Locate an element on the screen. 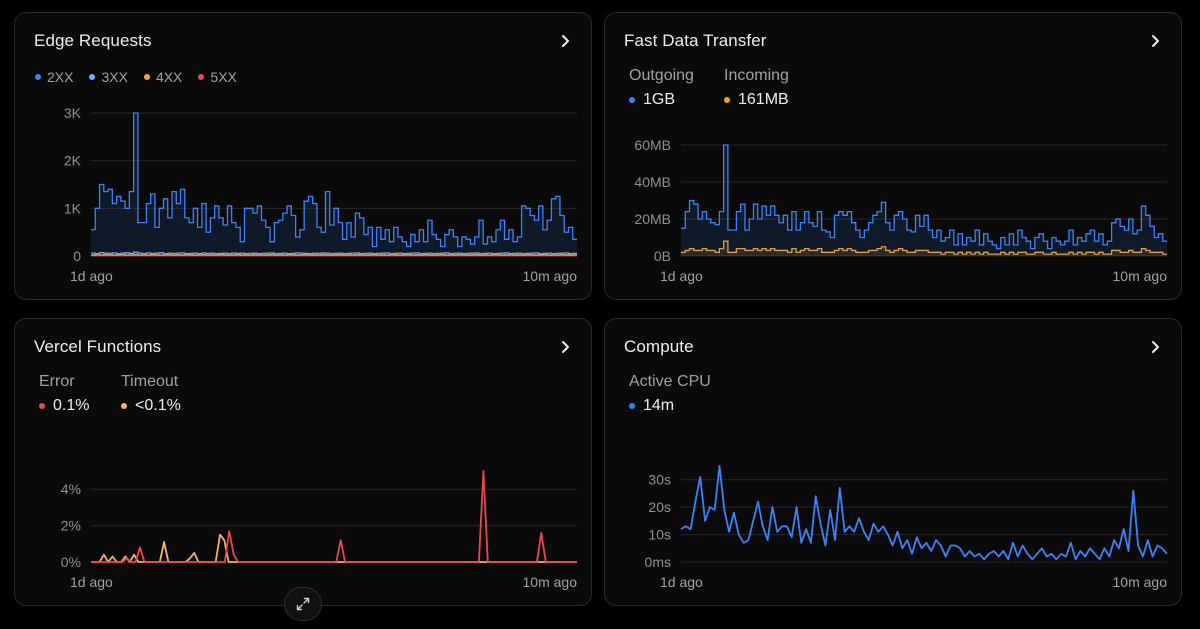 The width and height of the screenshot is (1200, 629). series-line-incoming is located at coordinates (924, 247).